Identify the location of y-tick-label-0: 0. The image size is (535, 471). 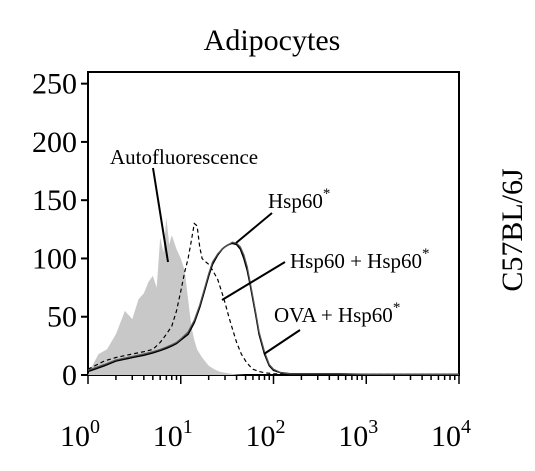
(69, 375).